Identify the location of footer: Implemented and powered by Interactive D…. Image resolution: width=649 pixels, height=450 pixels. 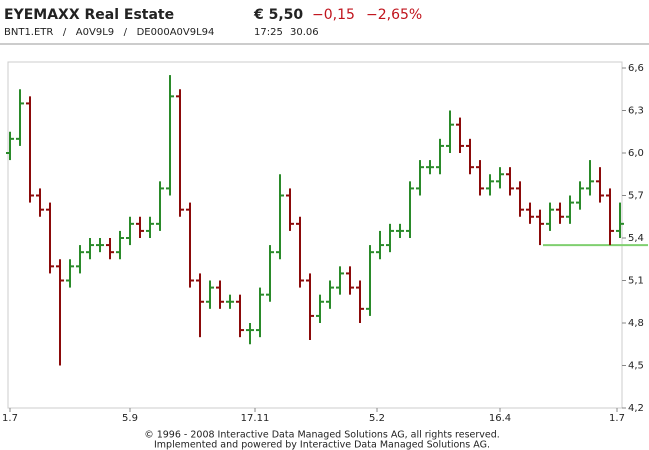
(322, 445).